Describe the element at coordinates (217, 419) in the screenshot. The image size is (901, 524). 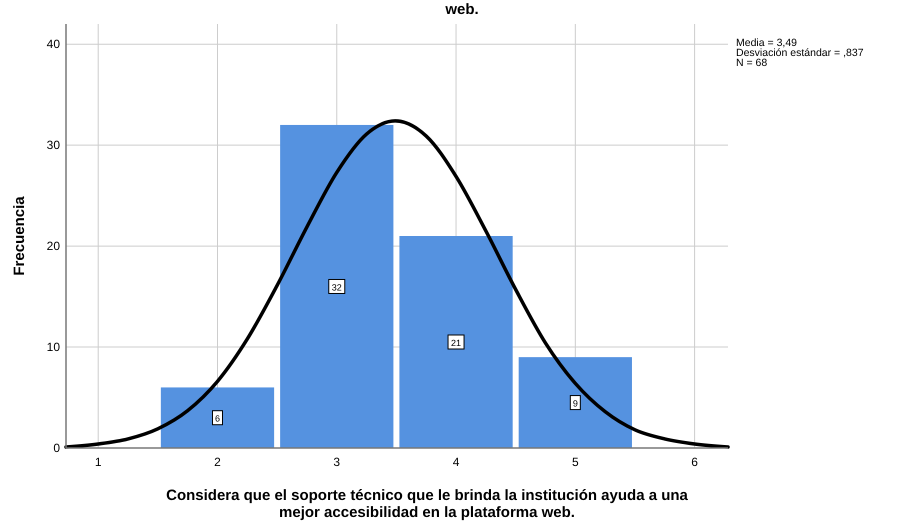
I see `data-label: 6` at that location.